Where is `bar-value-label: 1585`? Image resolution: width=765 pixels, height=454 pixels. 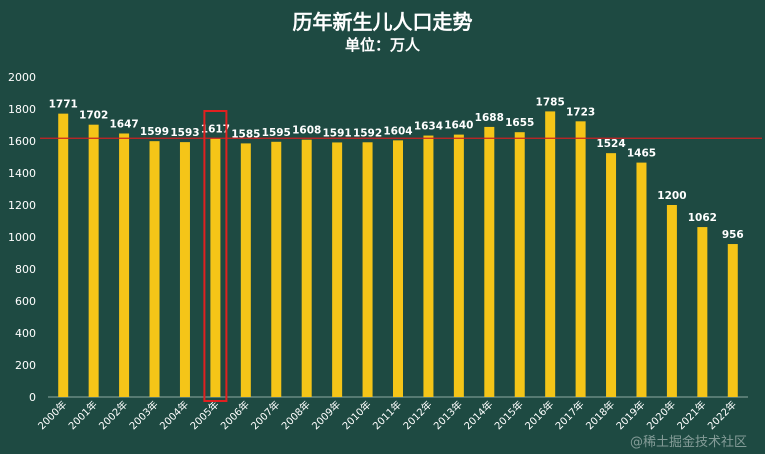 bar-value-label: 1585 is located at coordinates (245, 134).